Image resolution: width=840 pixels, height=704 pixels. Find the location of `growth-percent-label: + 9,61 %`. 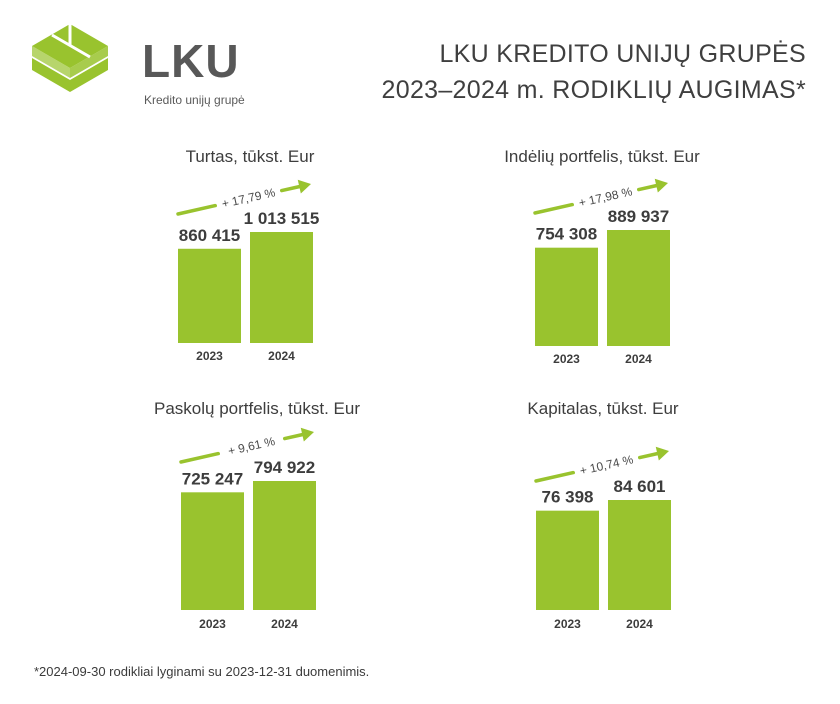

growth-percent-label: + 9,61 % is located at coordinates (252, 446).